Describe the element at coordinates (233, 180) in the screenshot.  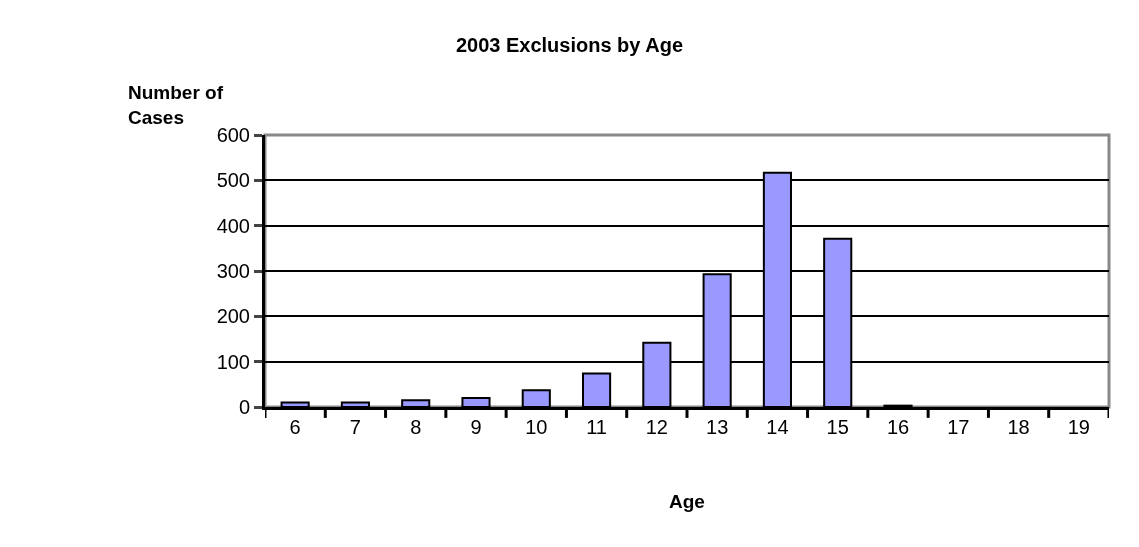
I see `y-tick-label: 500` at that location.